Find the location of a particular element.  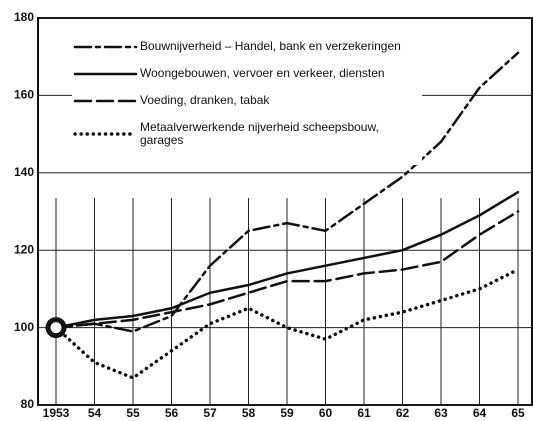

x-tick-label: 64 is located at coordinates (480, 413).